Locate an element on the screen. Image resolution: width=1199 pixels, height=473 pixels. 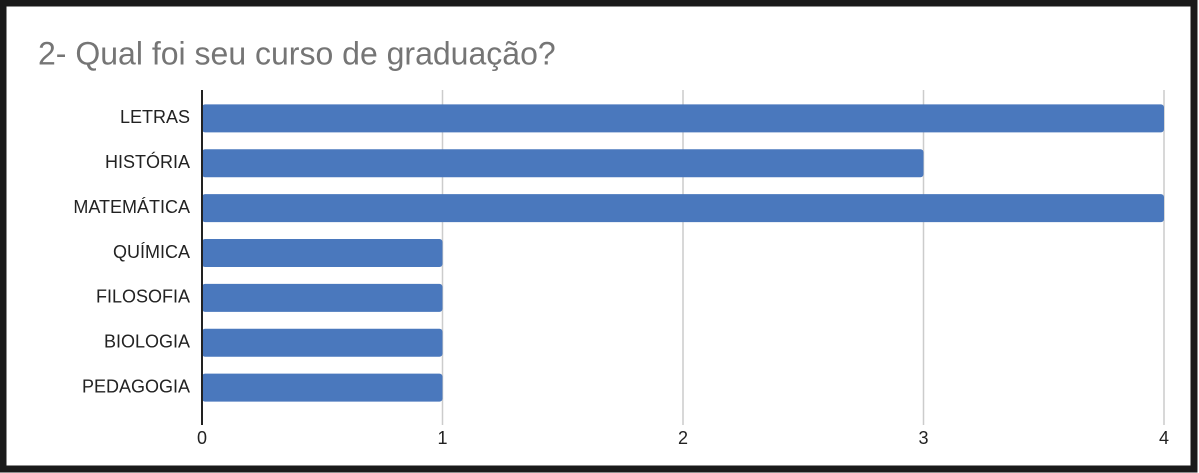
x-tick-label: 2 is located at coordinates (683, 438).